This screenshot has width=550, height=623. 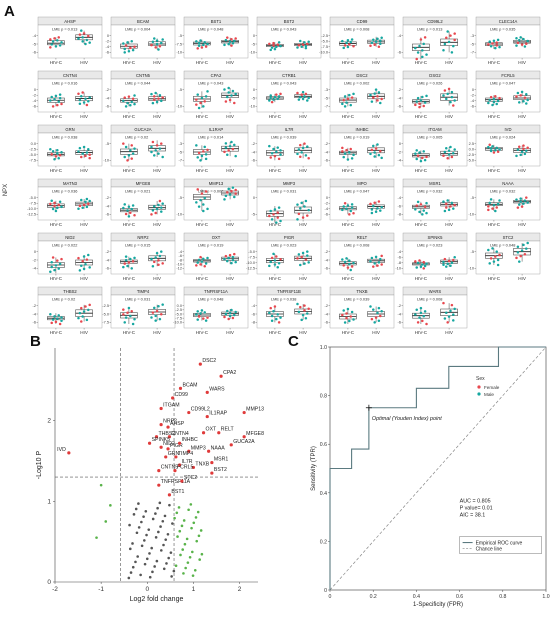 What do you see at coordinates (289, 291) in the screenshot?
I see `facet-title: TNFRSF11B` at bounding box center [289, 291].